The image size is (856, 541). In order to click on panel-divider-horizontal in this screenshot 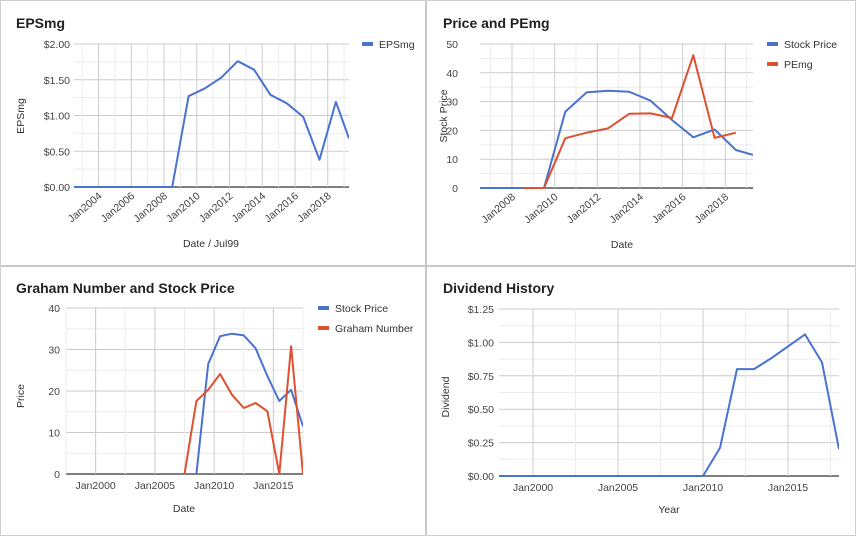, I will do `click(428, 266)`.